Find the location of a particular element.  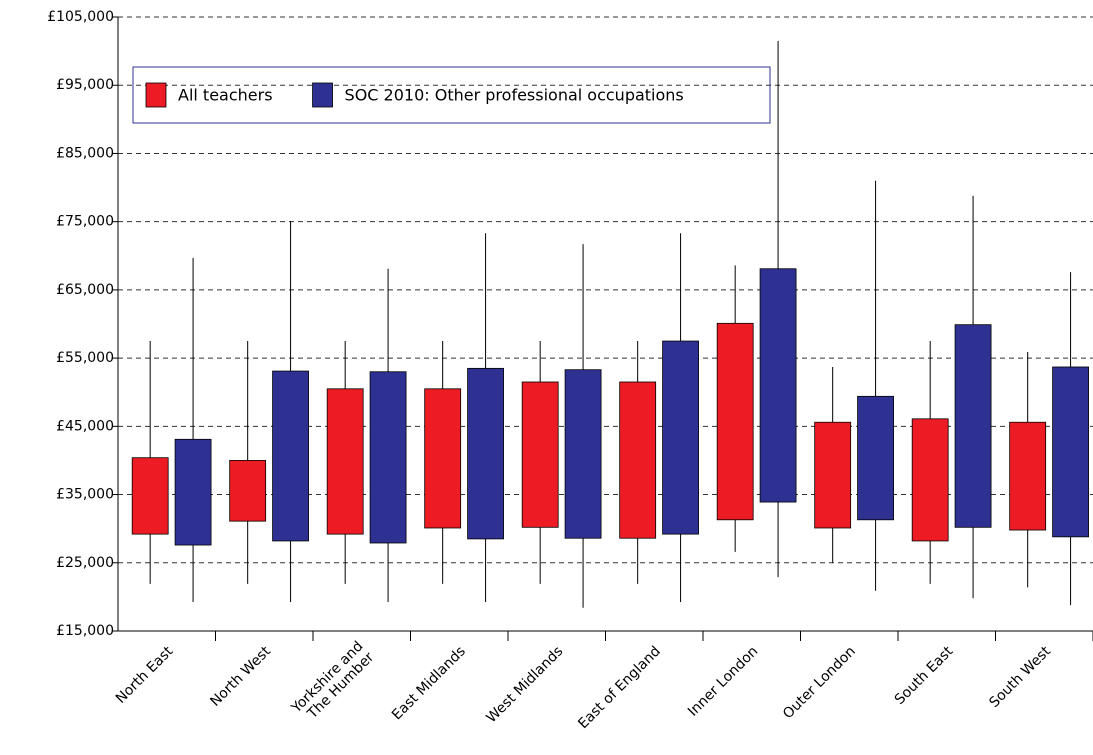

y-tick-label: £85,000 is located at coordinates (85, 153).